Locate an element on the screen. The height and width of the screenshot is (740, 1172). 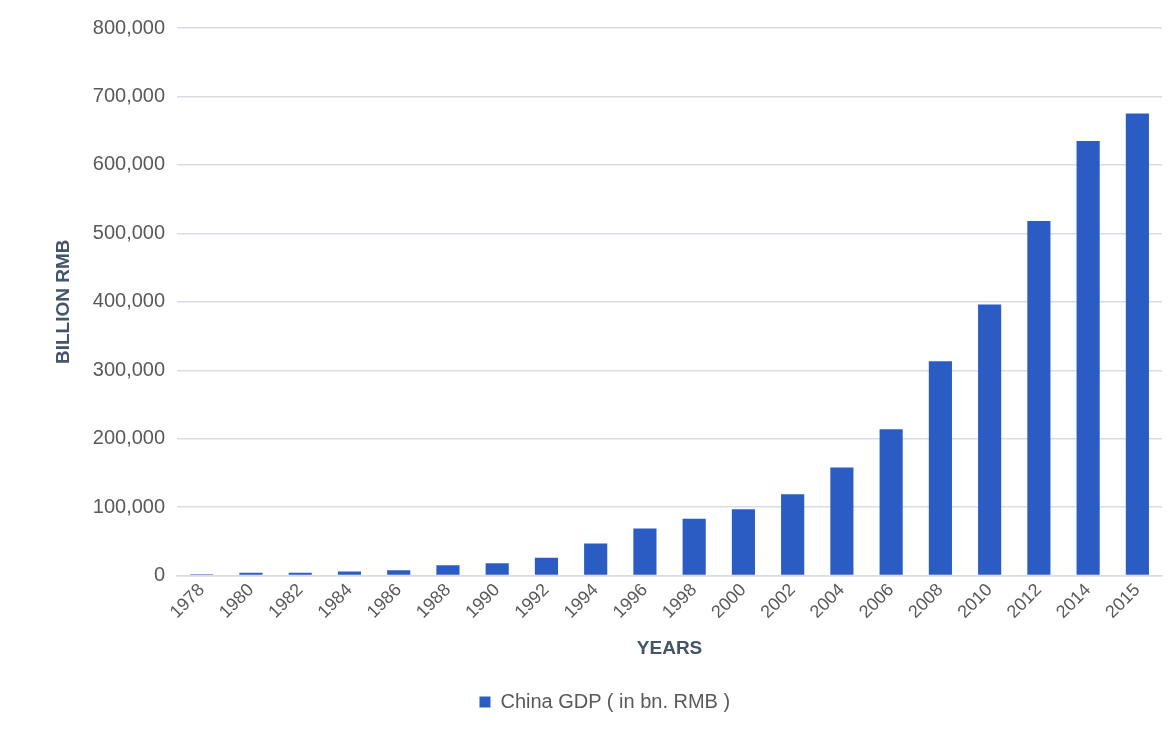
y-tick-label: 700,000 is located at coordinates (129, 94).